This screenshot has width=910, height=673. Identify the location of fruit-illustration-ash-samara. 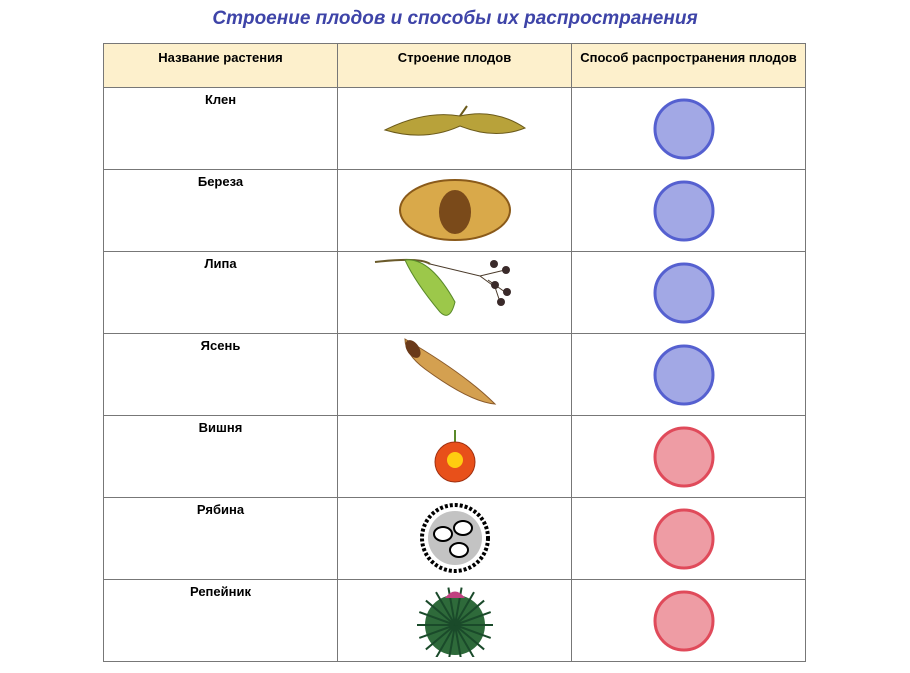
(454, 374).